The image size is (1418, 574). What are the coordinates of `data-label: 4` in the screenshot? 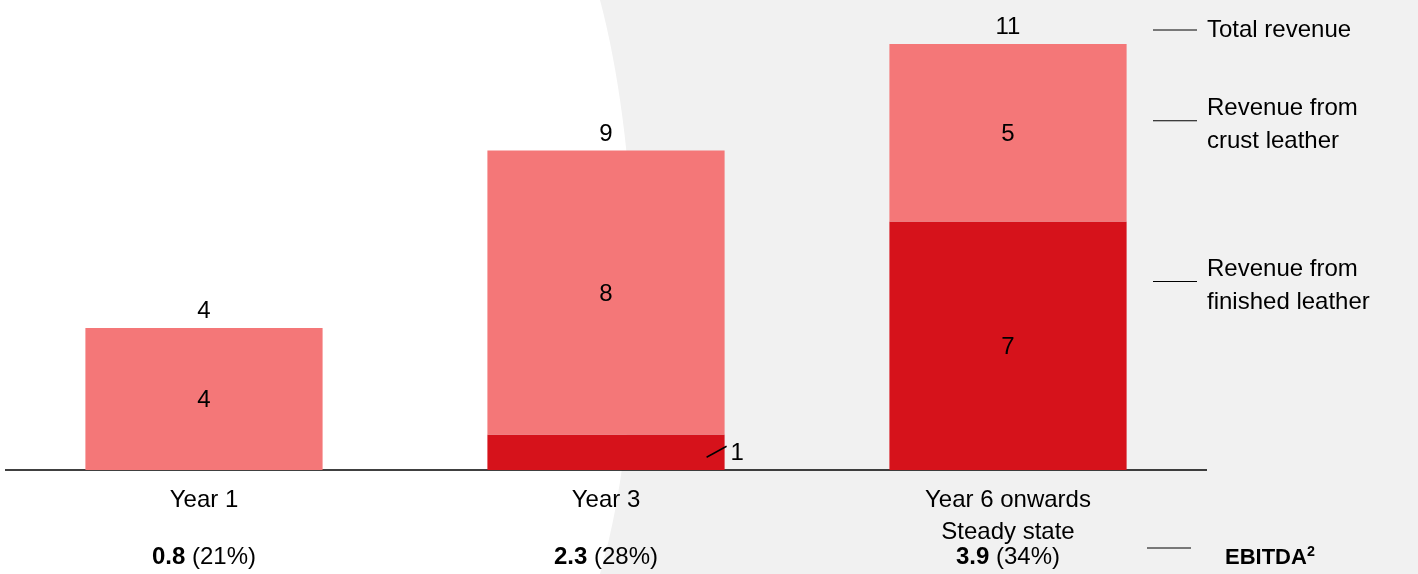 It's located at (204, 398).